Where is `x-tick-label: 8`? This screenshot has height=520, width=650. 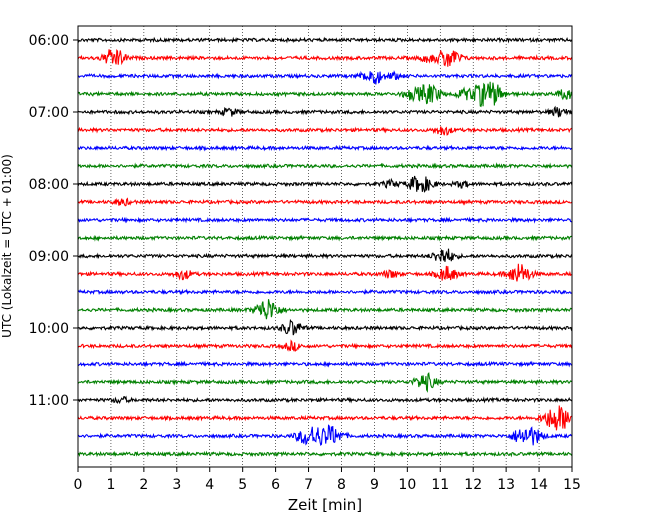 x-tick-label: 8 is located at coordinates (341, 485).